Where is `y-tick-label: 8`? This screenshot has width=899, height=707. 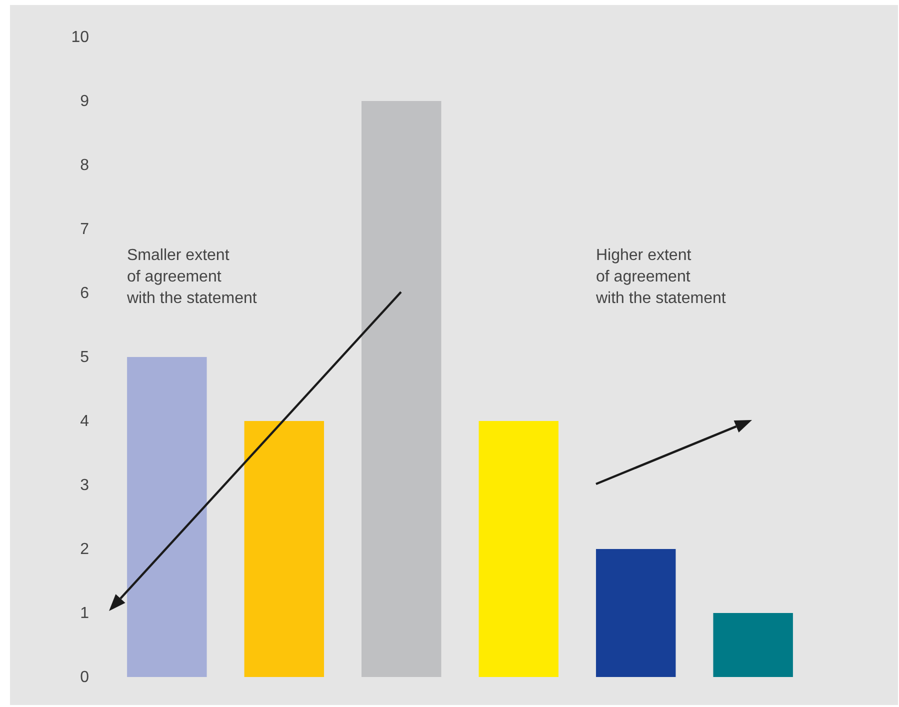
y-tick-label: 8 is located at coordinates (85, 165).